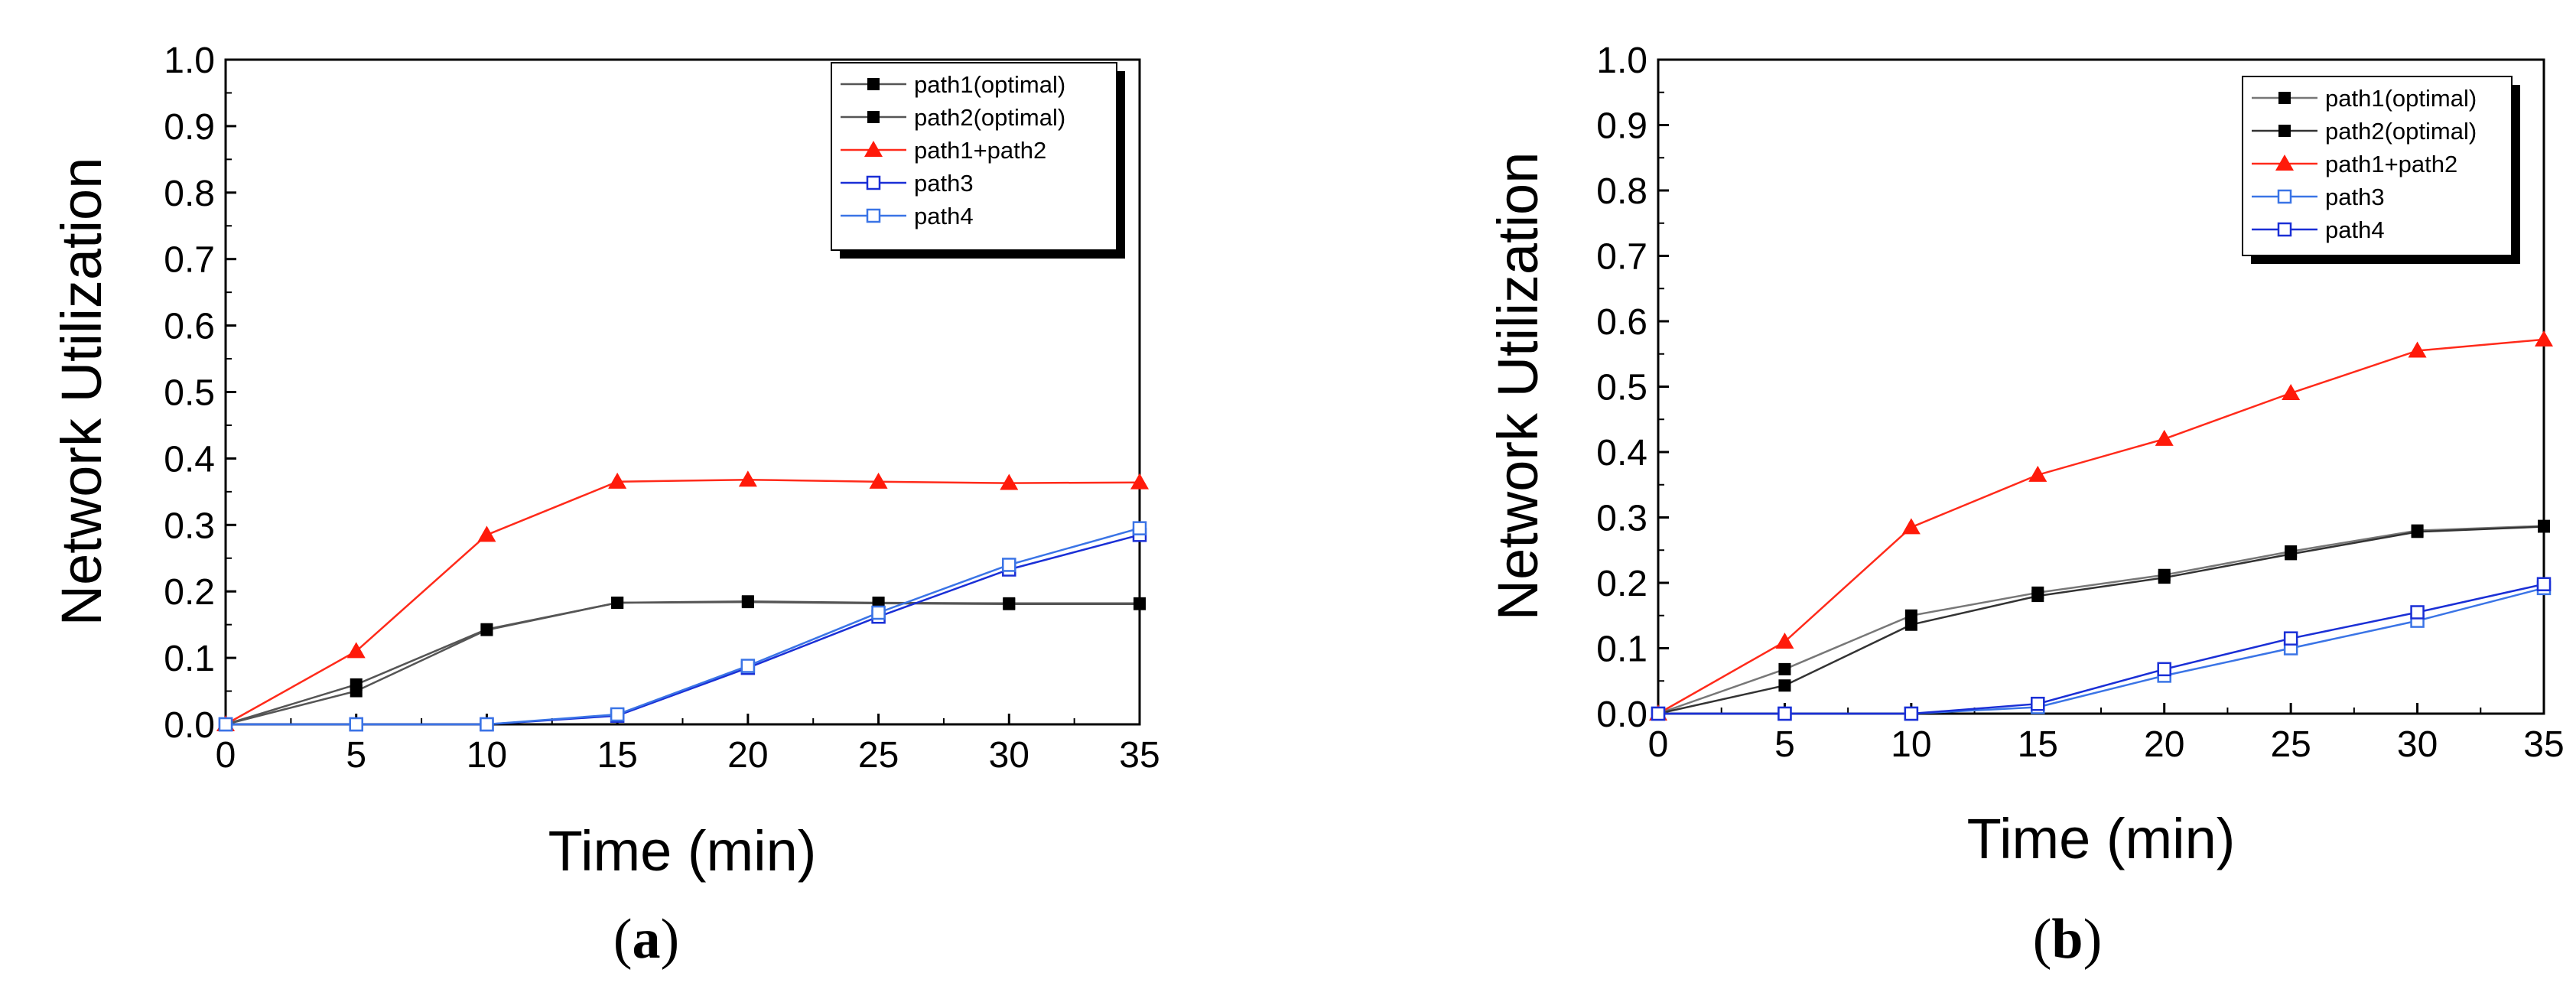 The image size is (2576, 989). Describe the element at coordinates (487, 755) in the screenshot. I see `x-tick-label: 10` at that location.